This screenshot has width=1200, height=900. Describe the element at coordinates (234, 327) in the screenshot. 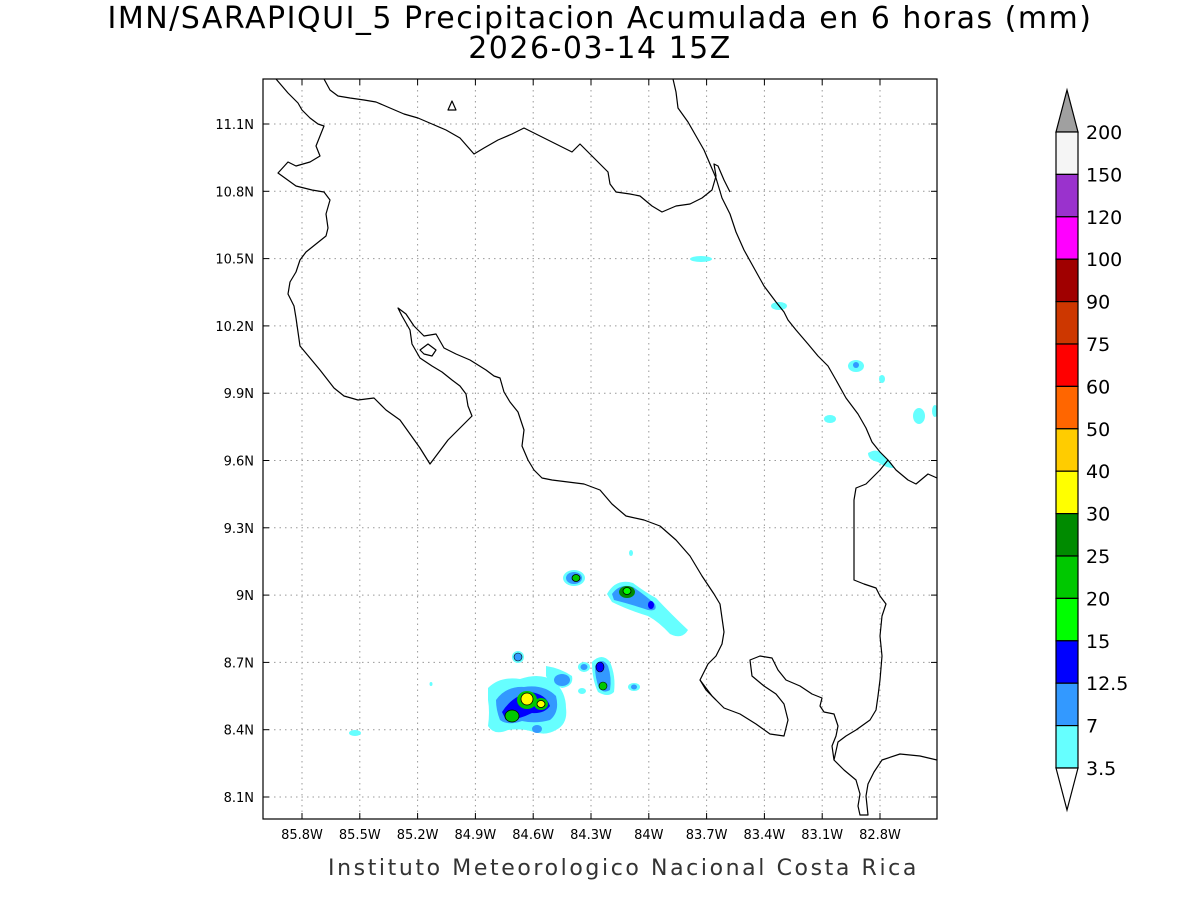

I see `y-tick-label: 10.2N` at that location.